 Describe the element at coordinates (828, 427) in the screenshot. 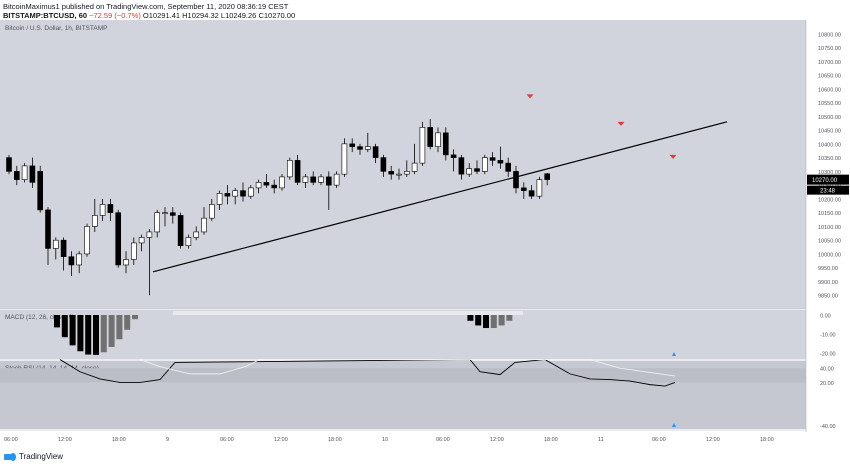

I see `stoch-tick-label: -40.00` at that location.